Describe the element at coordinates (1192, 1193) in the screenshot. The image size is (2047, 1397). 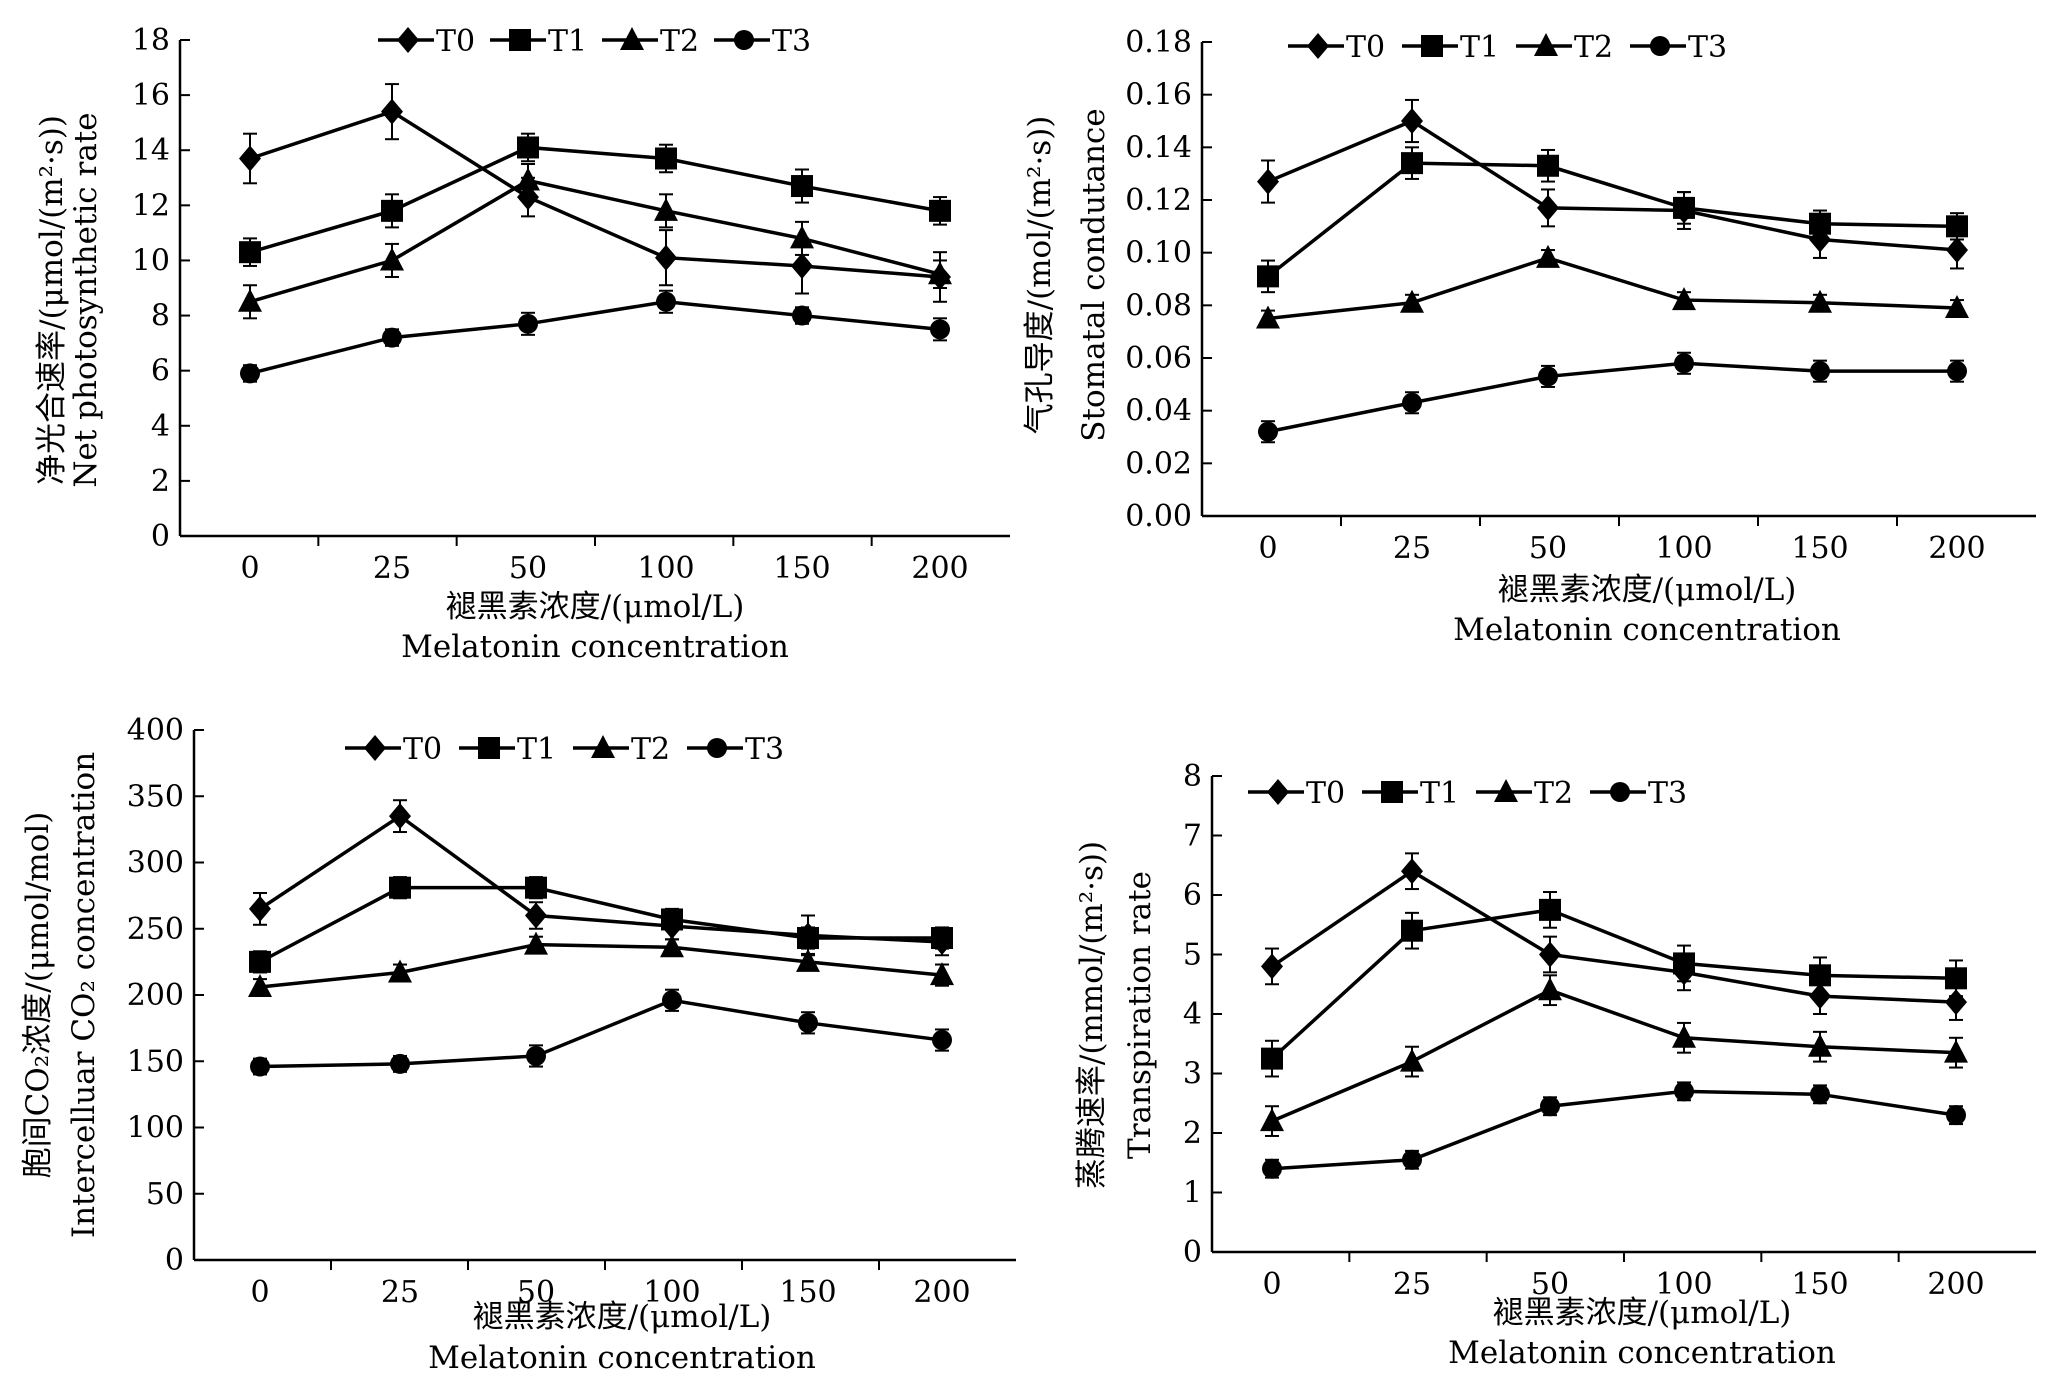
I see `y-tick-label: 1` at that location.